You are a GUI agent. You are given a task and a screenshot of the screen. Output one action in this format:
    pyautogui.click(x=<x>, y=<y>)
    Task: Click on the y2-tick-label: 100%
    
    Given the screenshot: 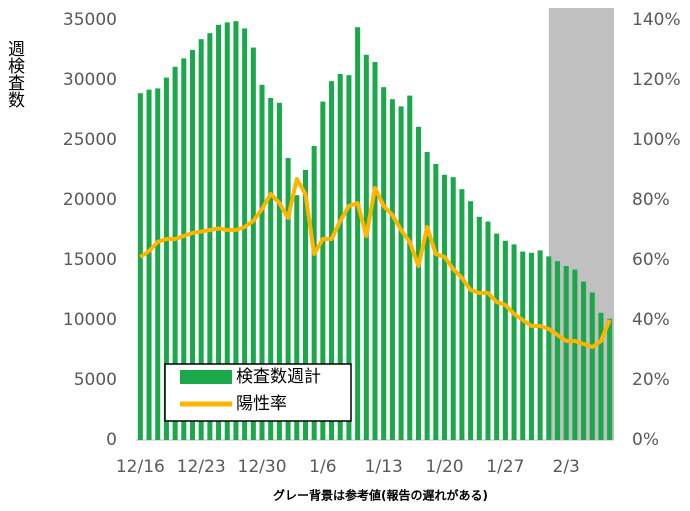 What is the action you would take?
    pyautogui.click(x=656, y=140)
    